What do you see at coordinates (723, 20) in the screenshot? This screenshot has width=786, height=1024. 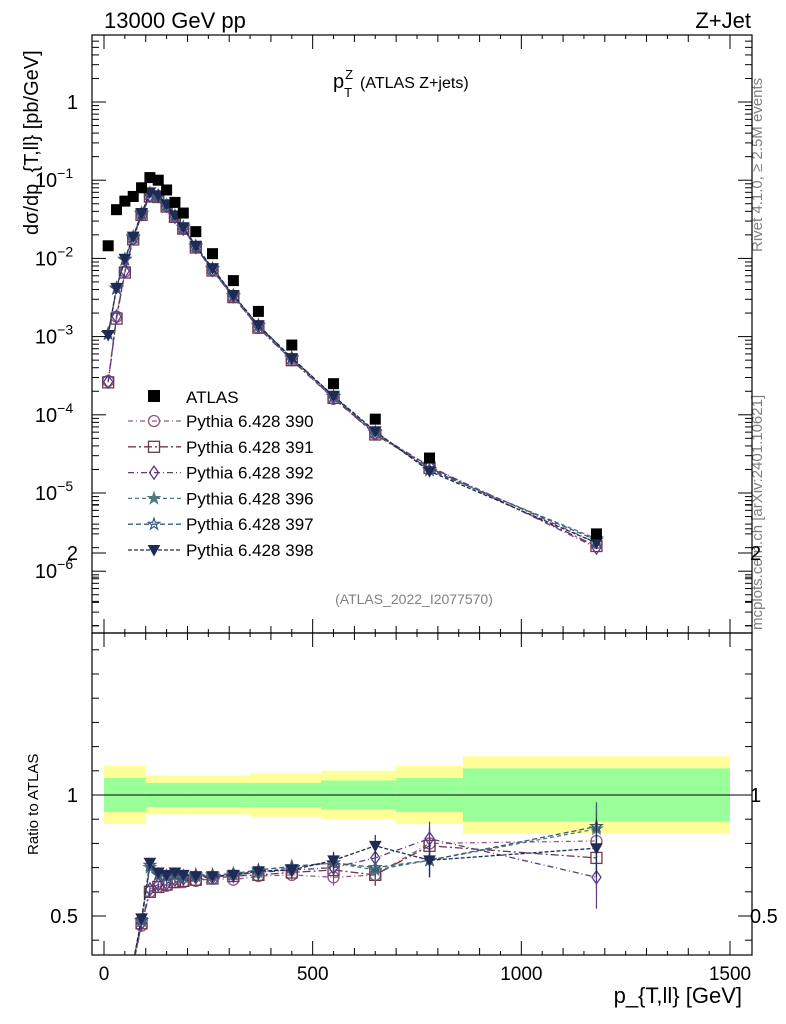 I see `process-label: Z+Jet` at bounding box center [723, 20].